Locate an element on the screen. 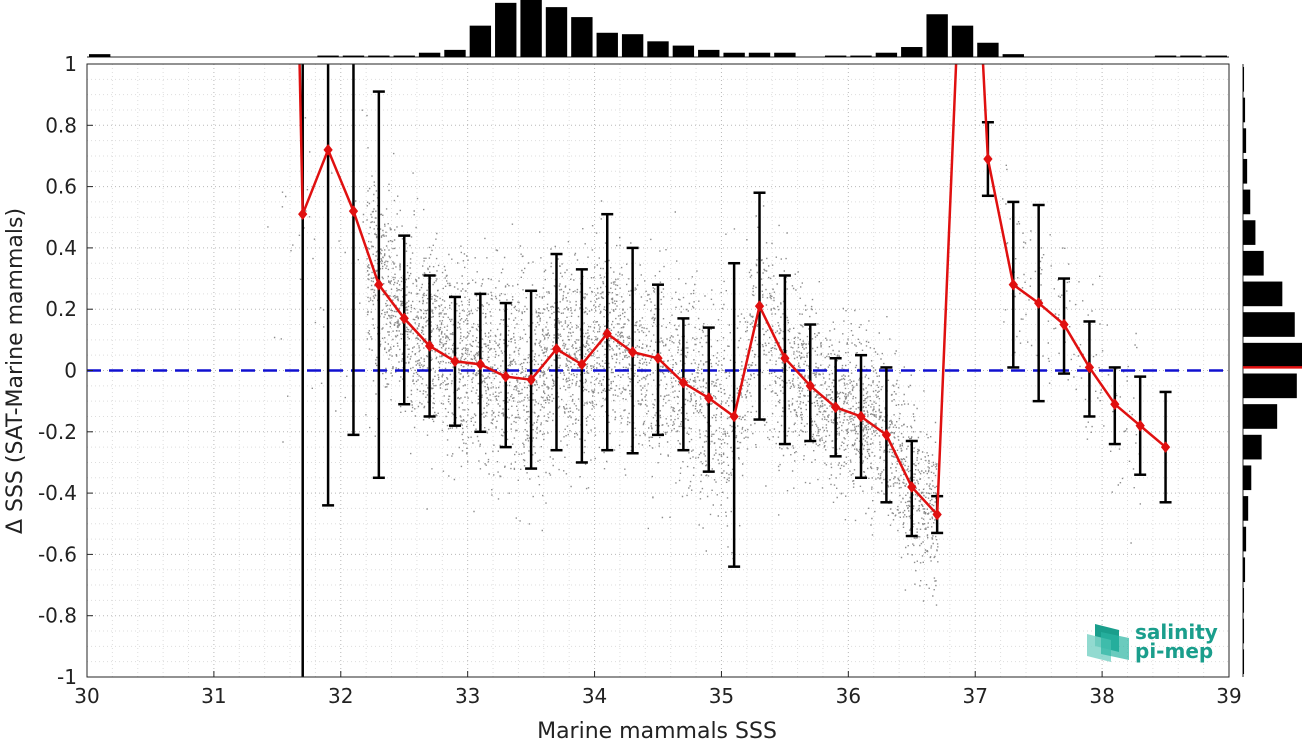 This screenshot has height=742, width=1302. right-histogram is located at coordinates (1272, 370).